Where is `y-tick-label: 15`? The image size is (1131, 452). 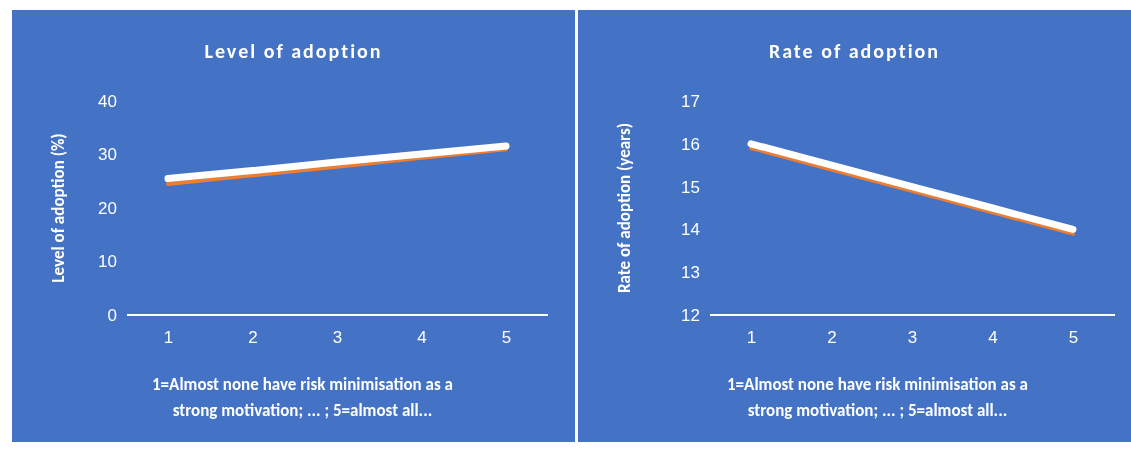 y-tick-label: 15 is located at coordinates (690, 187).